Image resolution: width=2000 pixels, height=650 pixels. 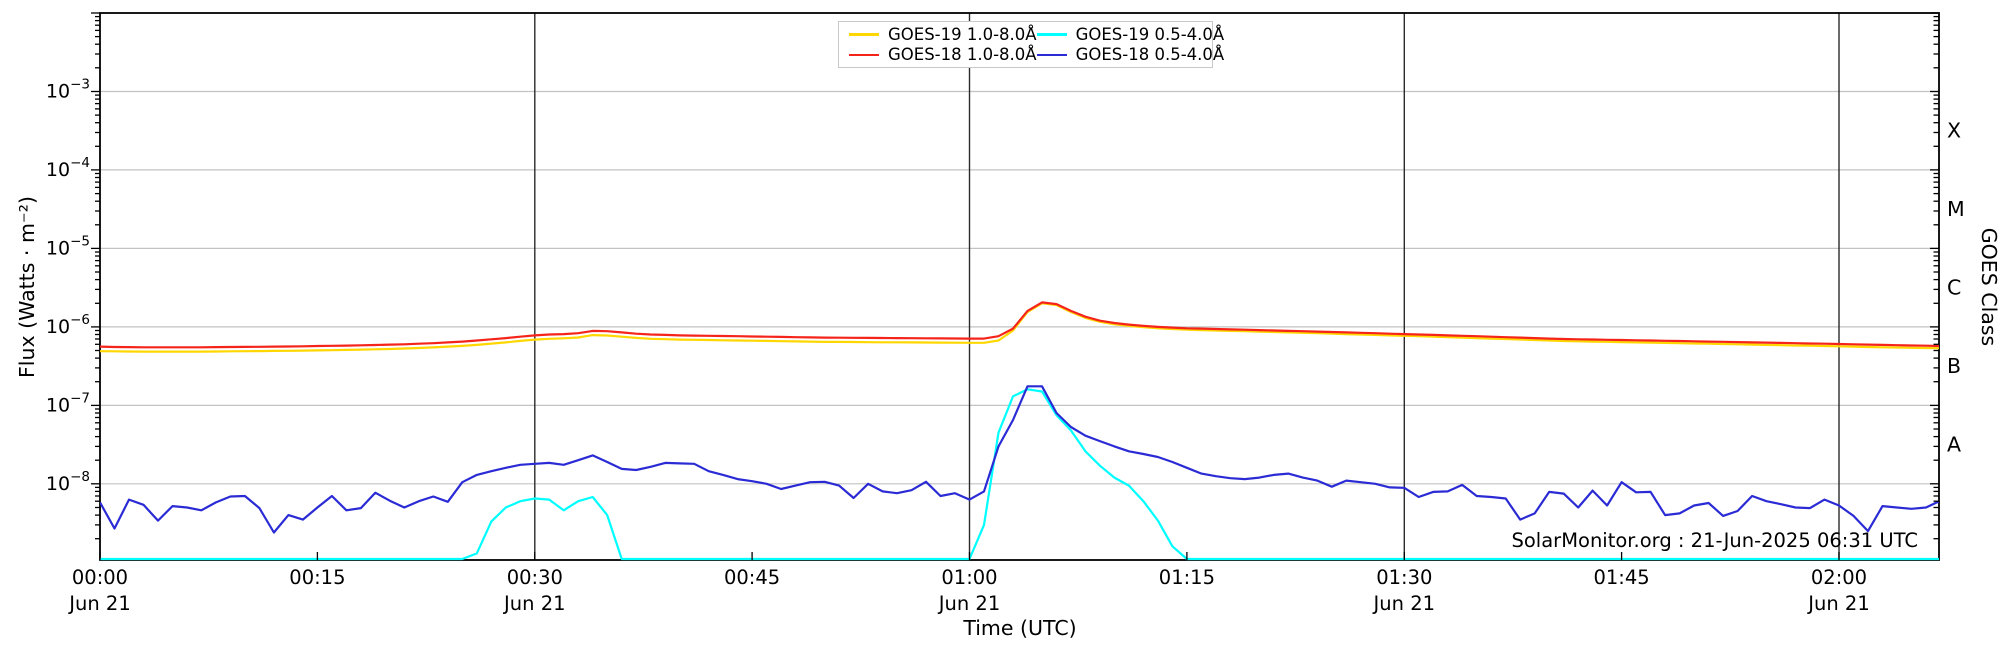 I want to click on x-tick-date-0200: Jun 21, so click(x=1837, y=603).